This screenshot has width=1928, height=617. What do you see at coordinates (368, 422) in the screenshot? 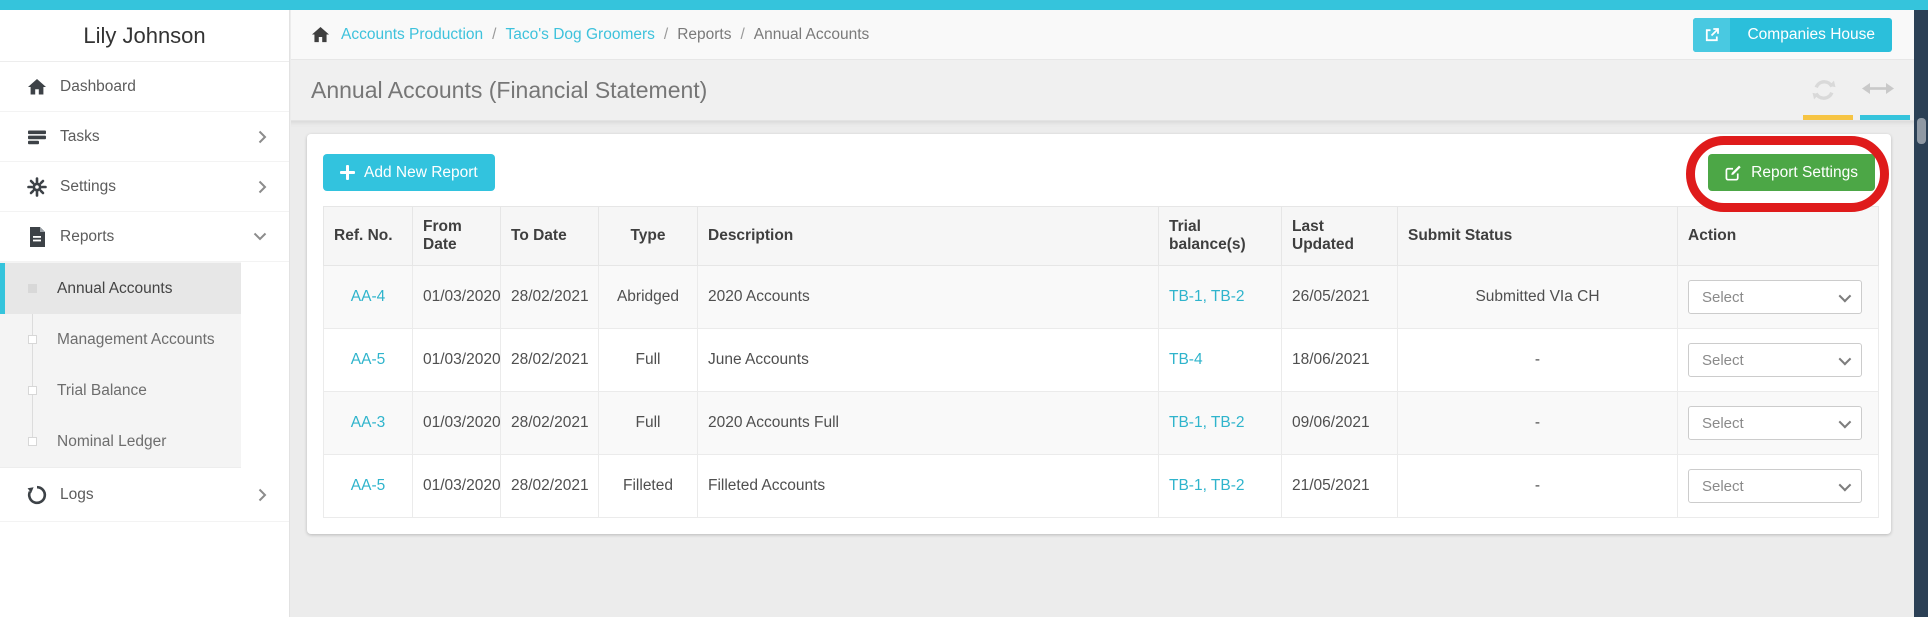
I see `report-ref-link: AA-3` at bounding box center [368, 422].